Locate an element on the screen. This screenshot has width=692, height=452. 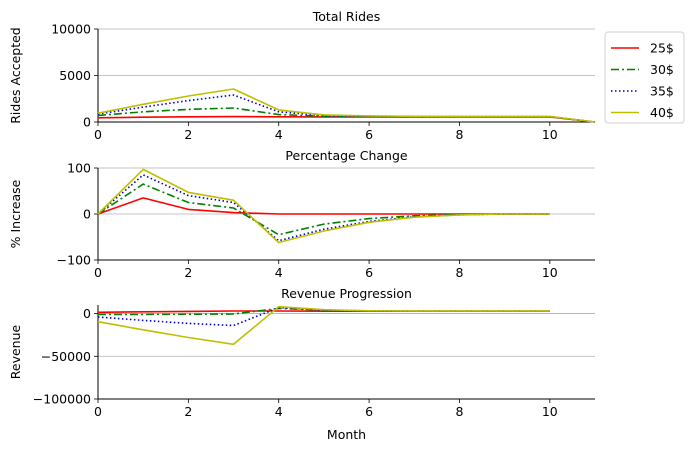
y-axis-label: Revenue is located at coordinates (15, 351).